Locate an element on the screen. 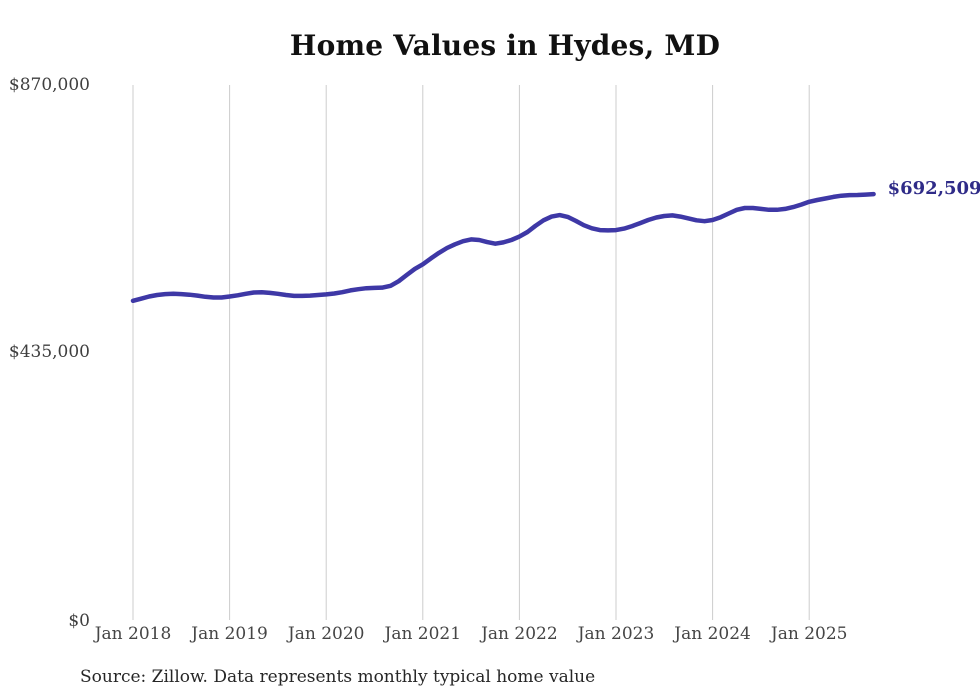 The image size is (980, 699). latest-value-label: $692,509 is located at coordinates (933, 189).